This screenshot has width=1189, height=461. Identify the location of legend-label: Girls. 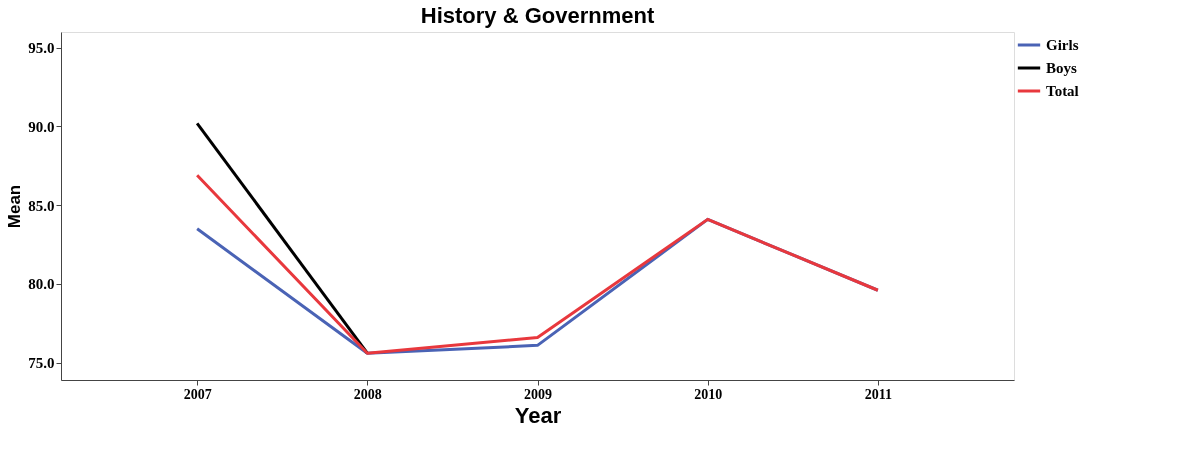
(1062, 45).